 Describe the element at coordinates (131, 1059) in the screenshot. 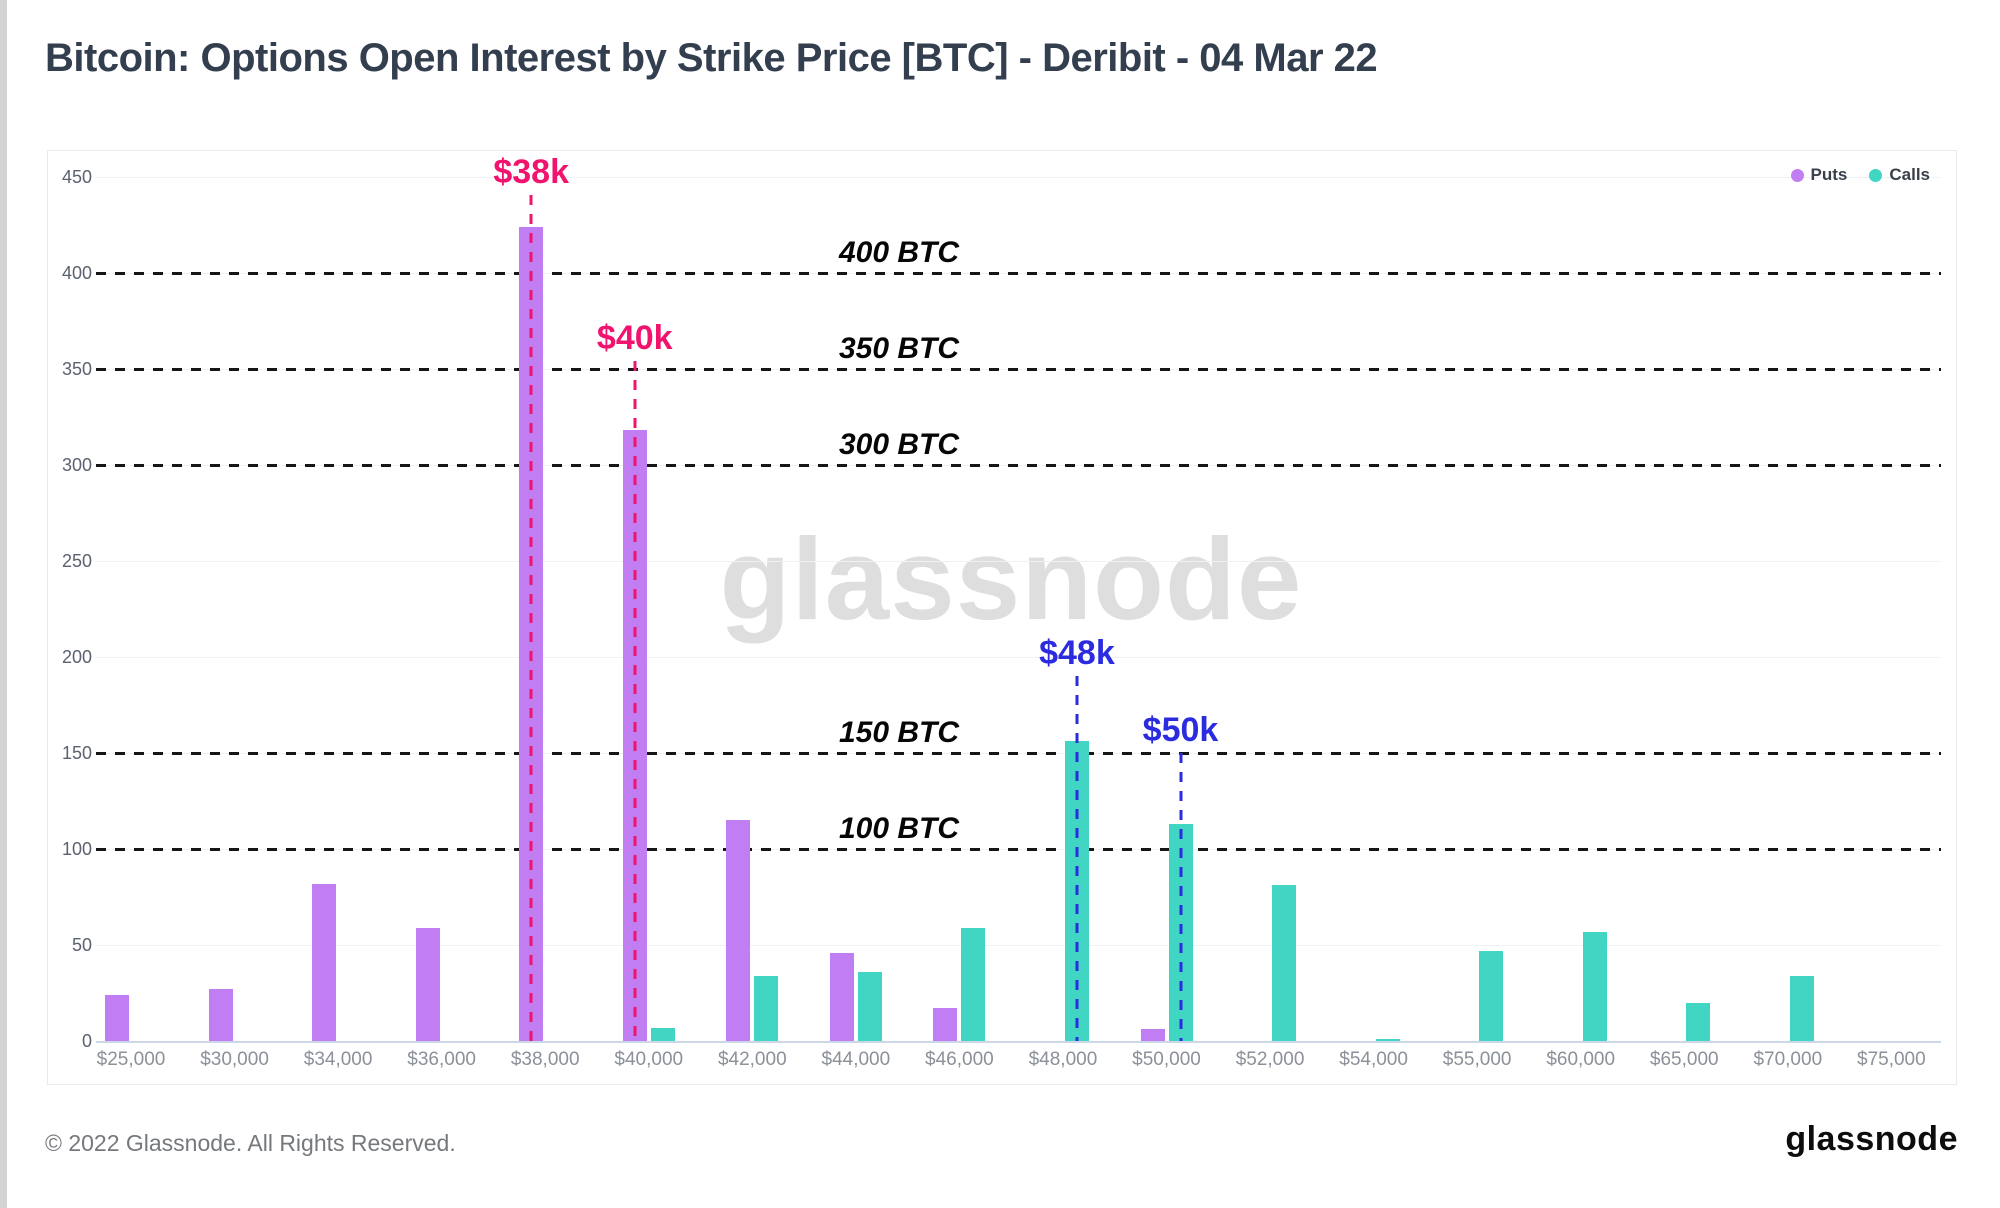

I see `x-axis-tick-label: $25,000` at that location.